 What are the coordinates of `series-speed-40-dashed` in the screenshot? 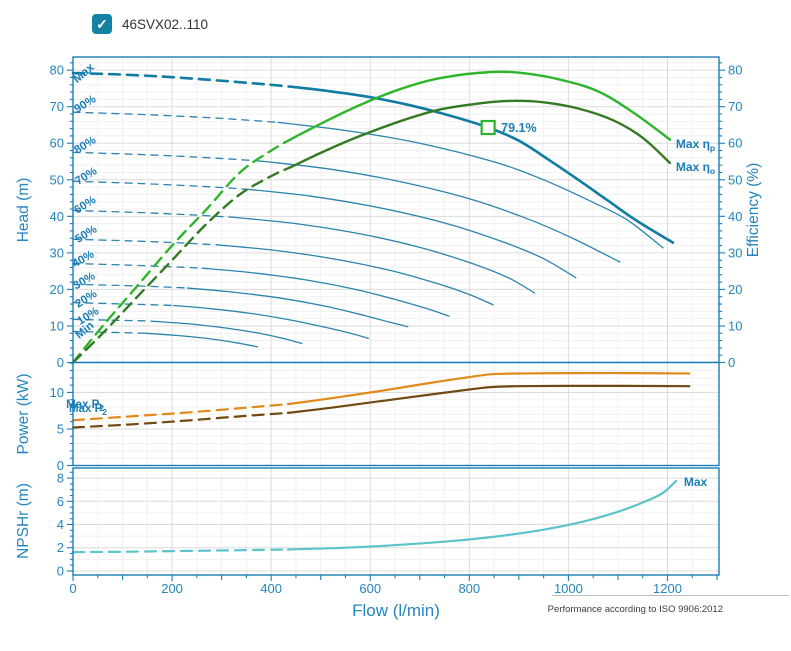 It's located at (137, 265).